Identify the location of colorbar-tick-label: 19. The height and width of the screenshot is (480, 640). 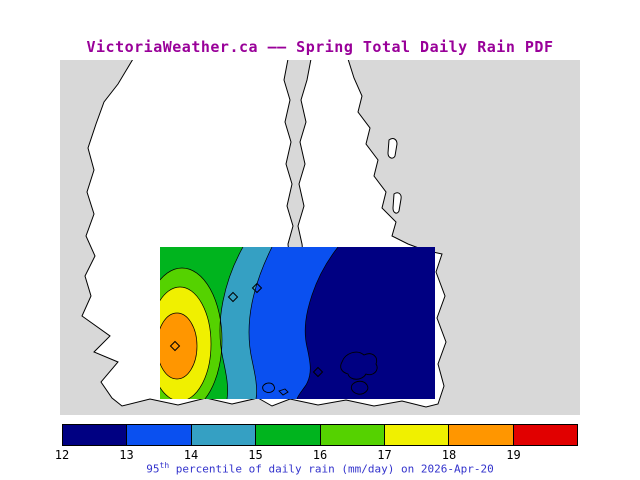
(513, 455).